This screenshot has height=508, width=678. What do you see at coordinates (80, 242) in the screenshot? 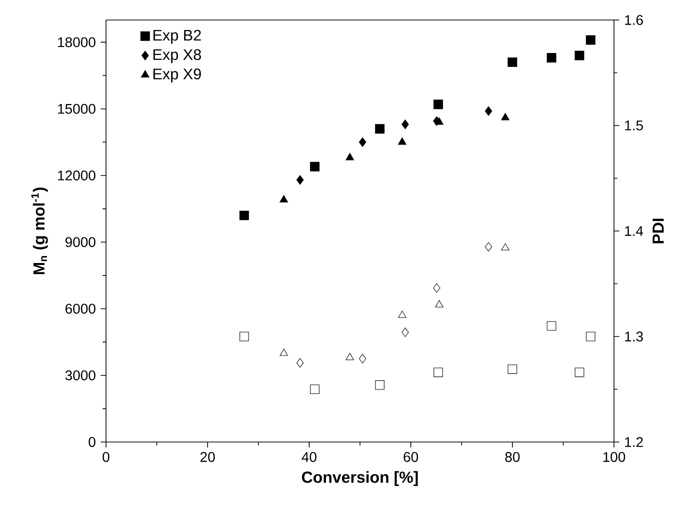
I see `y-tick-label: 9000` at bounding box center [80, 242].